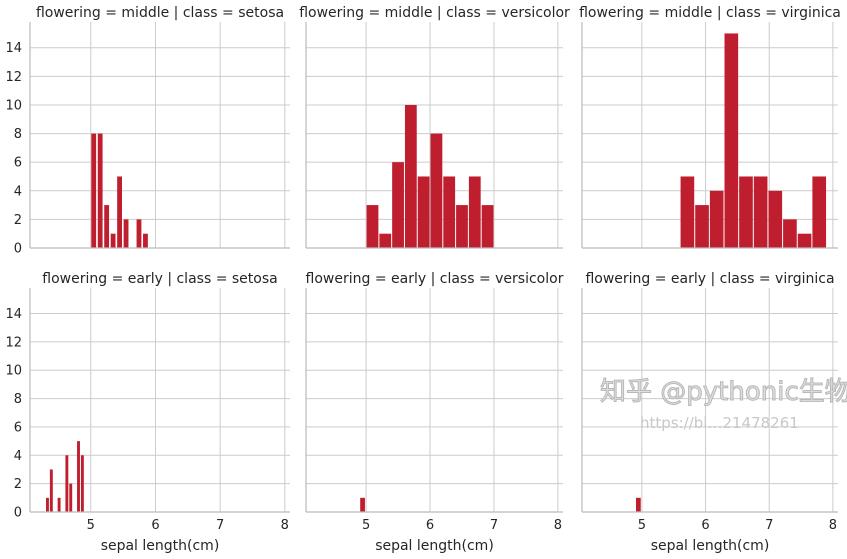 The width and height of the screenshot is (847, 559). Describe the element at coordinates (434, 13) in the screenshot. I see `panel-title: flowering = middle | class = versicolor` at that location.